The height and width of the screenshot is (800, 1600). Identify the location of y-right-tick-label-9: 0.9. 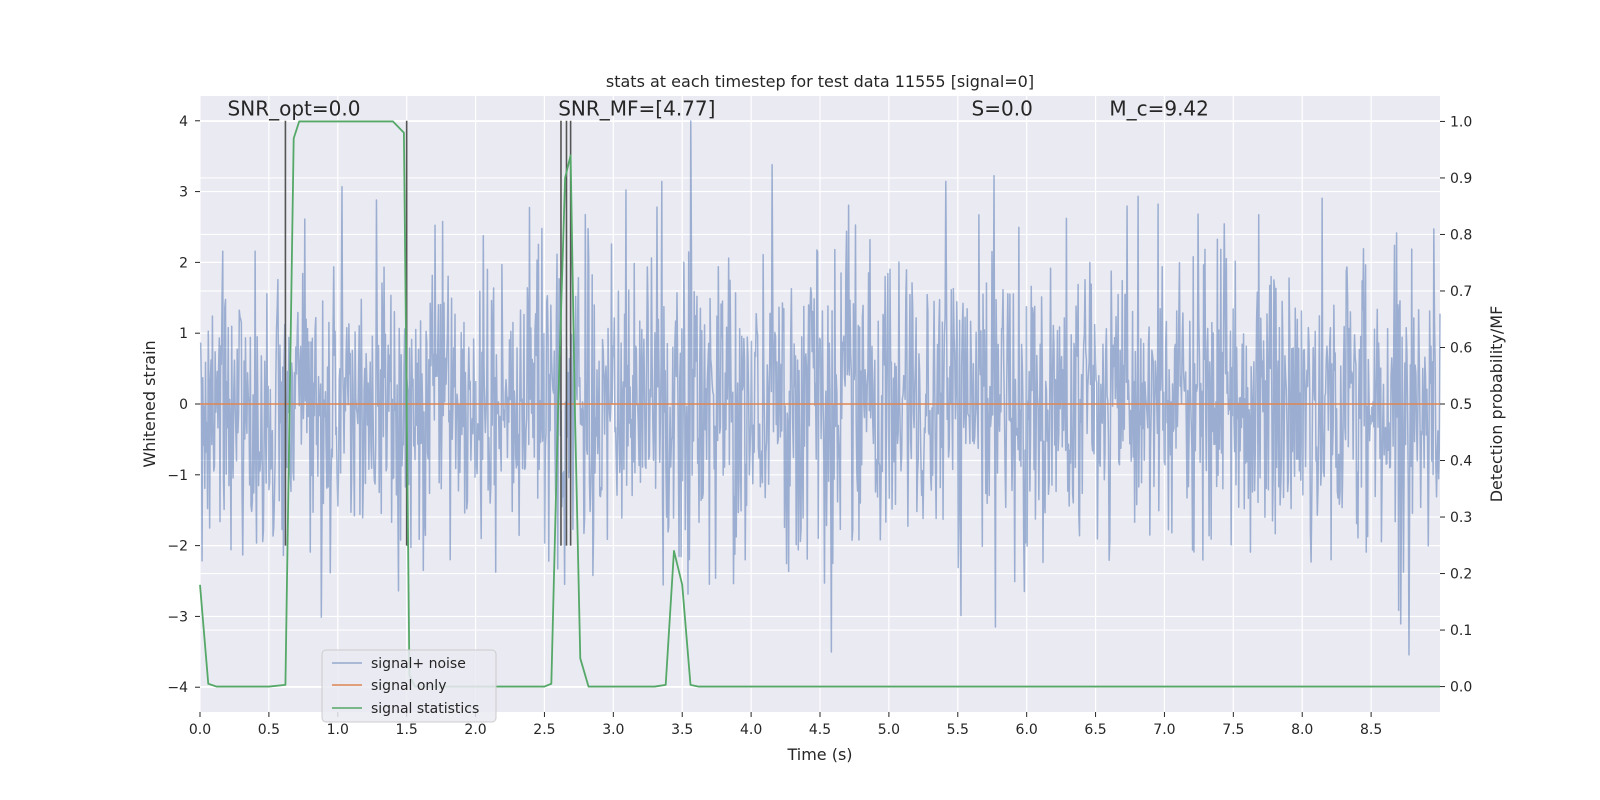
(1461, 179).